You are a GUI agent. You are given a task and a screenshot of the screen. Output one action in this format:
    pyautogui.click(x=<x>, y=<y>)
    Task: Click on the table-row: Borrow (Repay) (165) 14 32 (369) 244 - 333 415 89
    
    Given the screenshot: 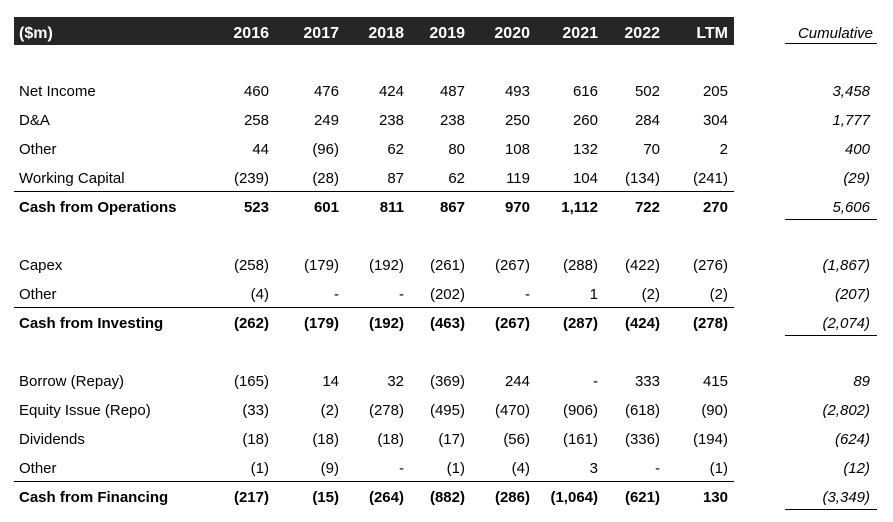 What is the action you would take?
    pyautogui.click(x=446, y=382)
    